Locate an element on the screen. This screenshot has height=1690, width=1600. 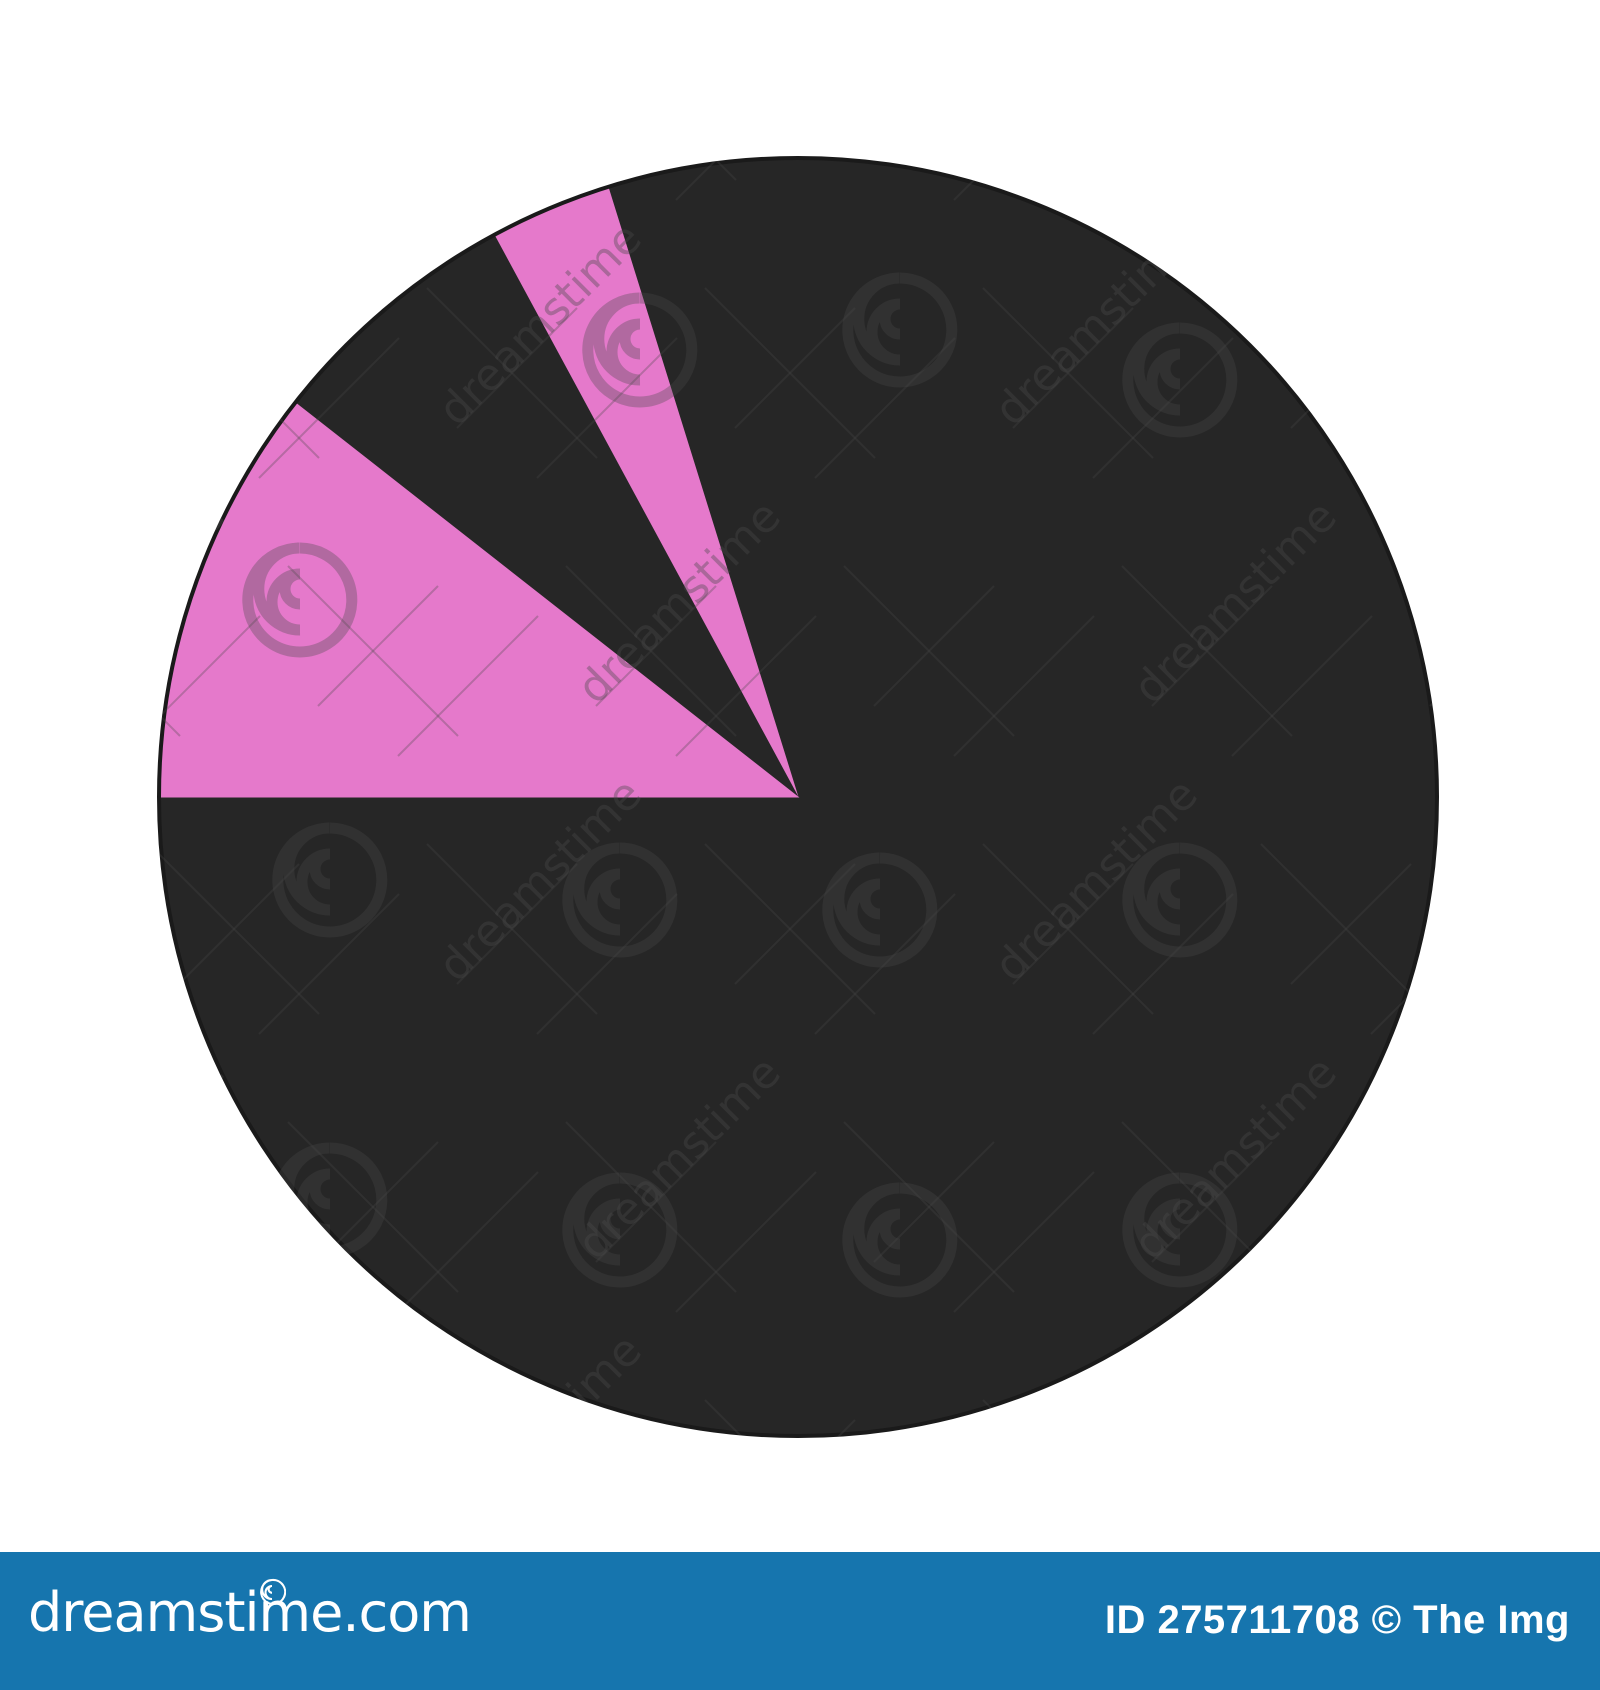
spiral-icon is located at coordinates (273, 1591).